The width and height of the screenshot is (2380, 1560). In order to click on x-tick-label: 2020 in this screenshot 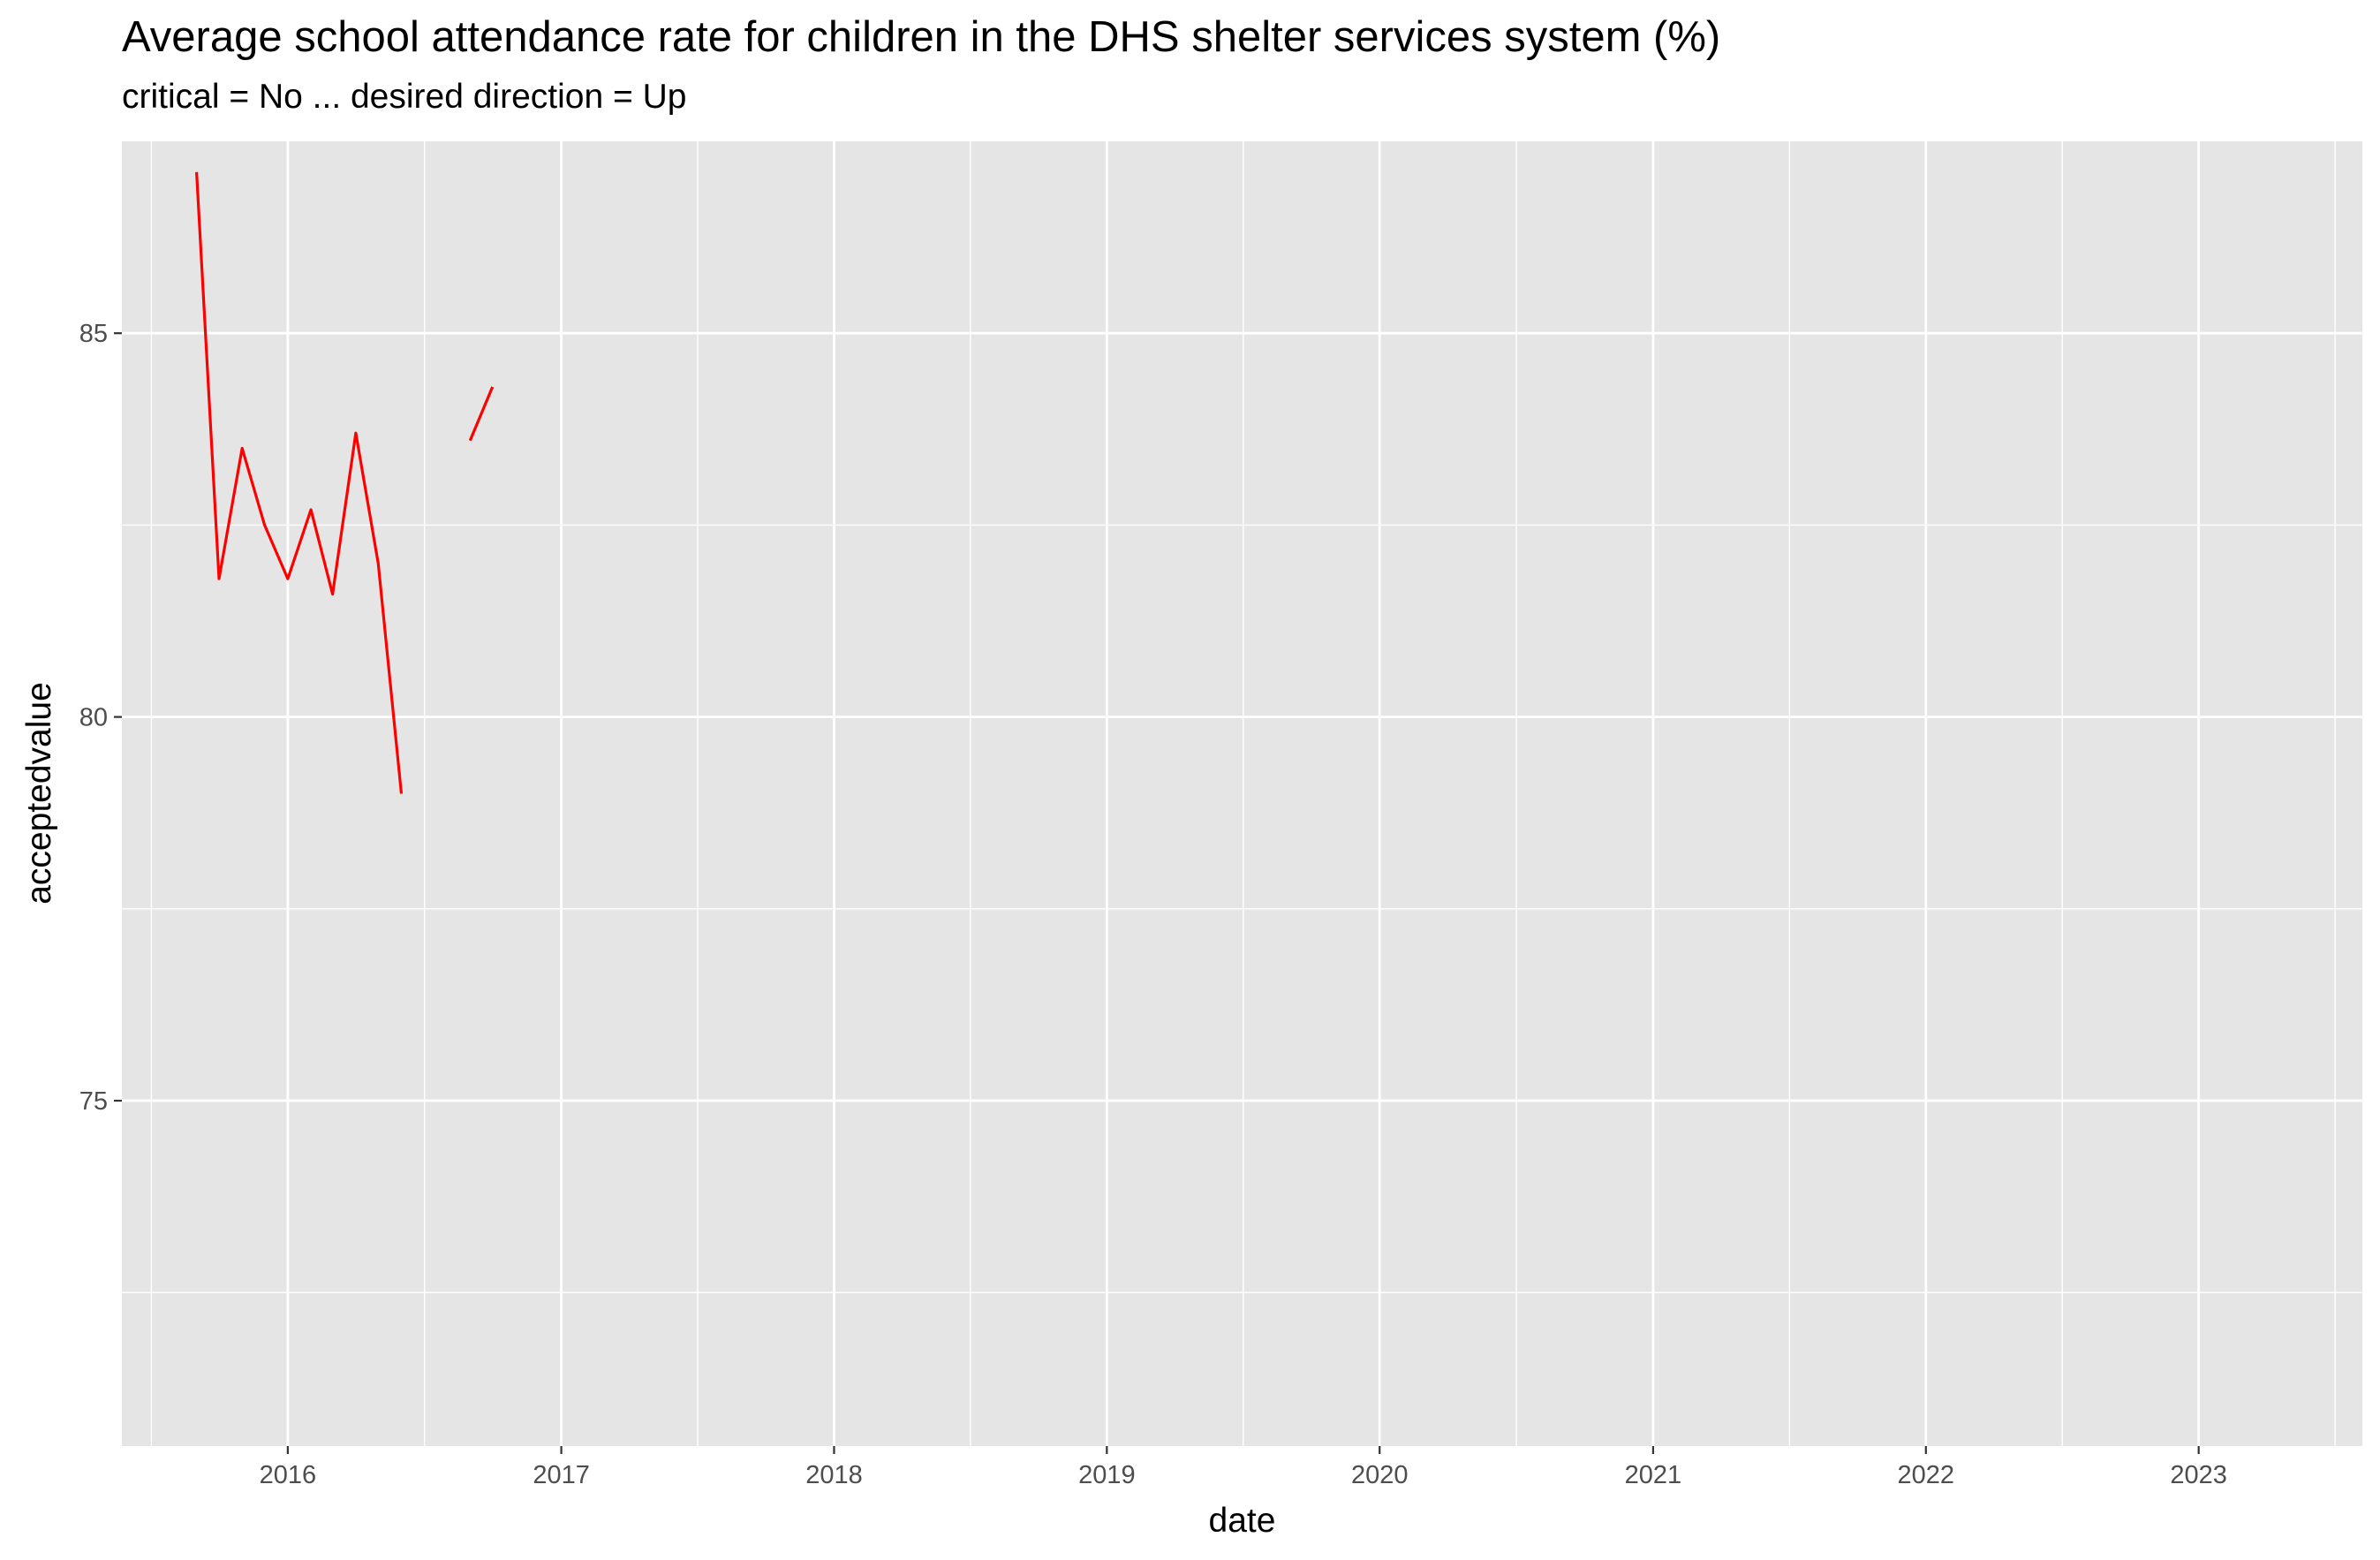, I will do `click(1380, 1475)`.